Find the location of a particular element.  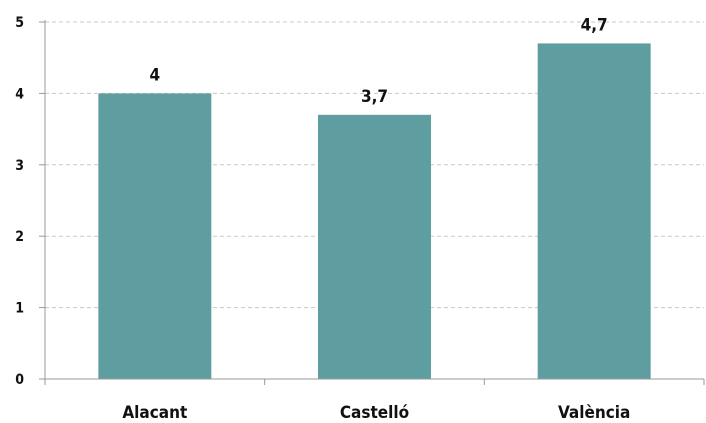

bar-alacant is located at coordinates (155, 236).